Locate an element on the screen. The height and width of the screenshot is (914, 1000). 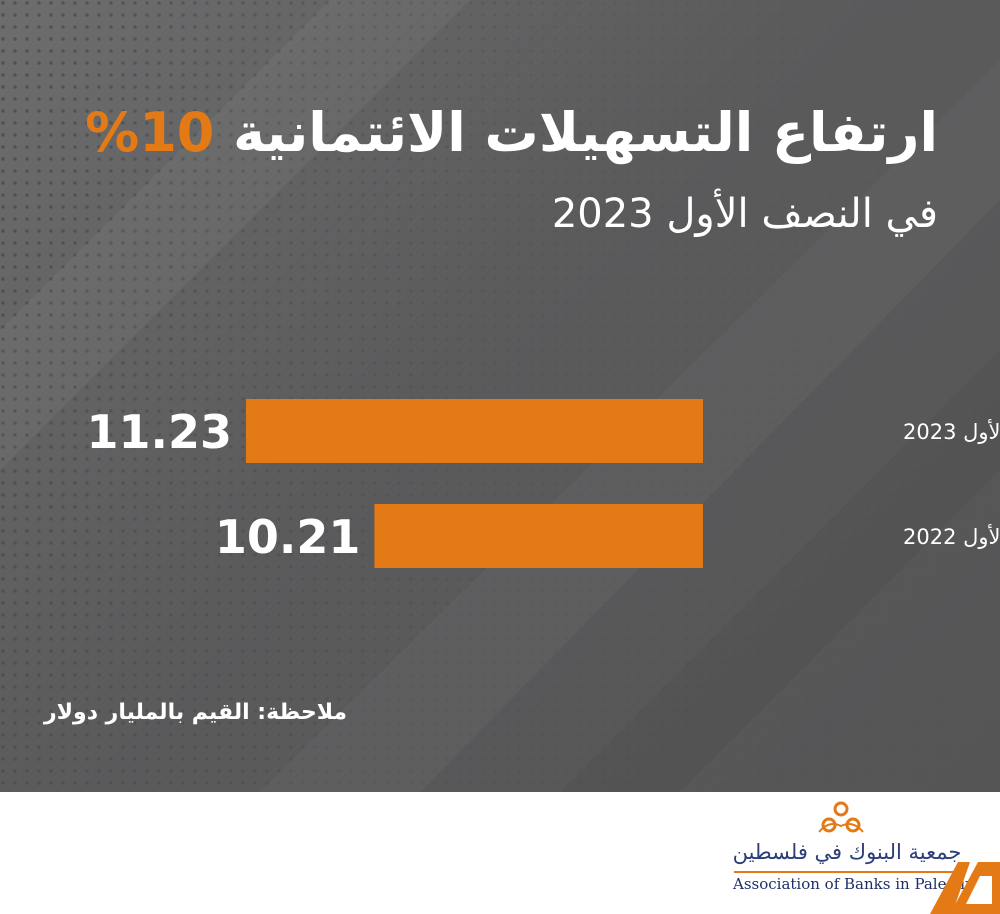
abp-logo-icon is located at coordinates (841, 817).